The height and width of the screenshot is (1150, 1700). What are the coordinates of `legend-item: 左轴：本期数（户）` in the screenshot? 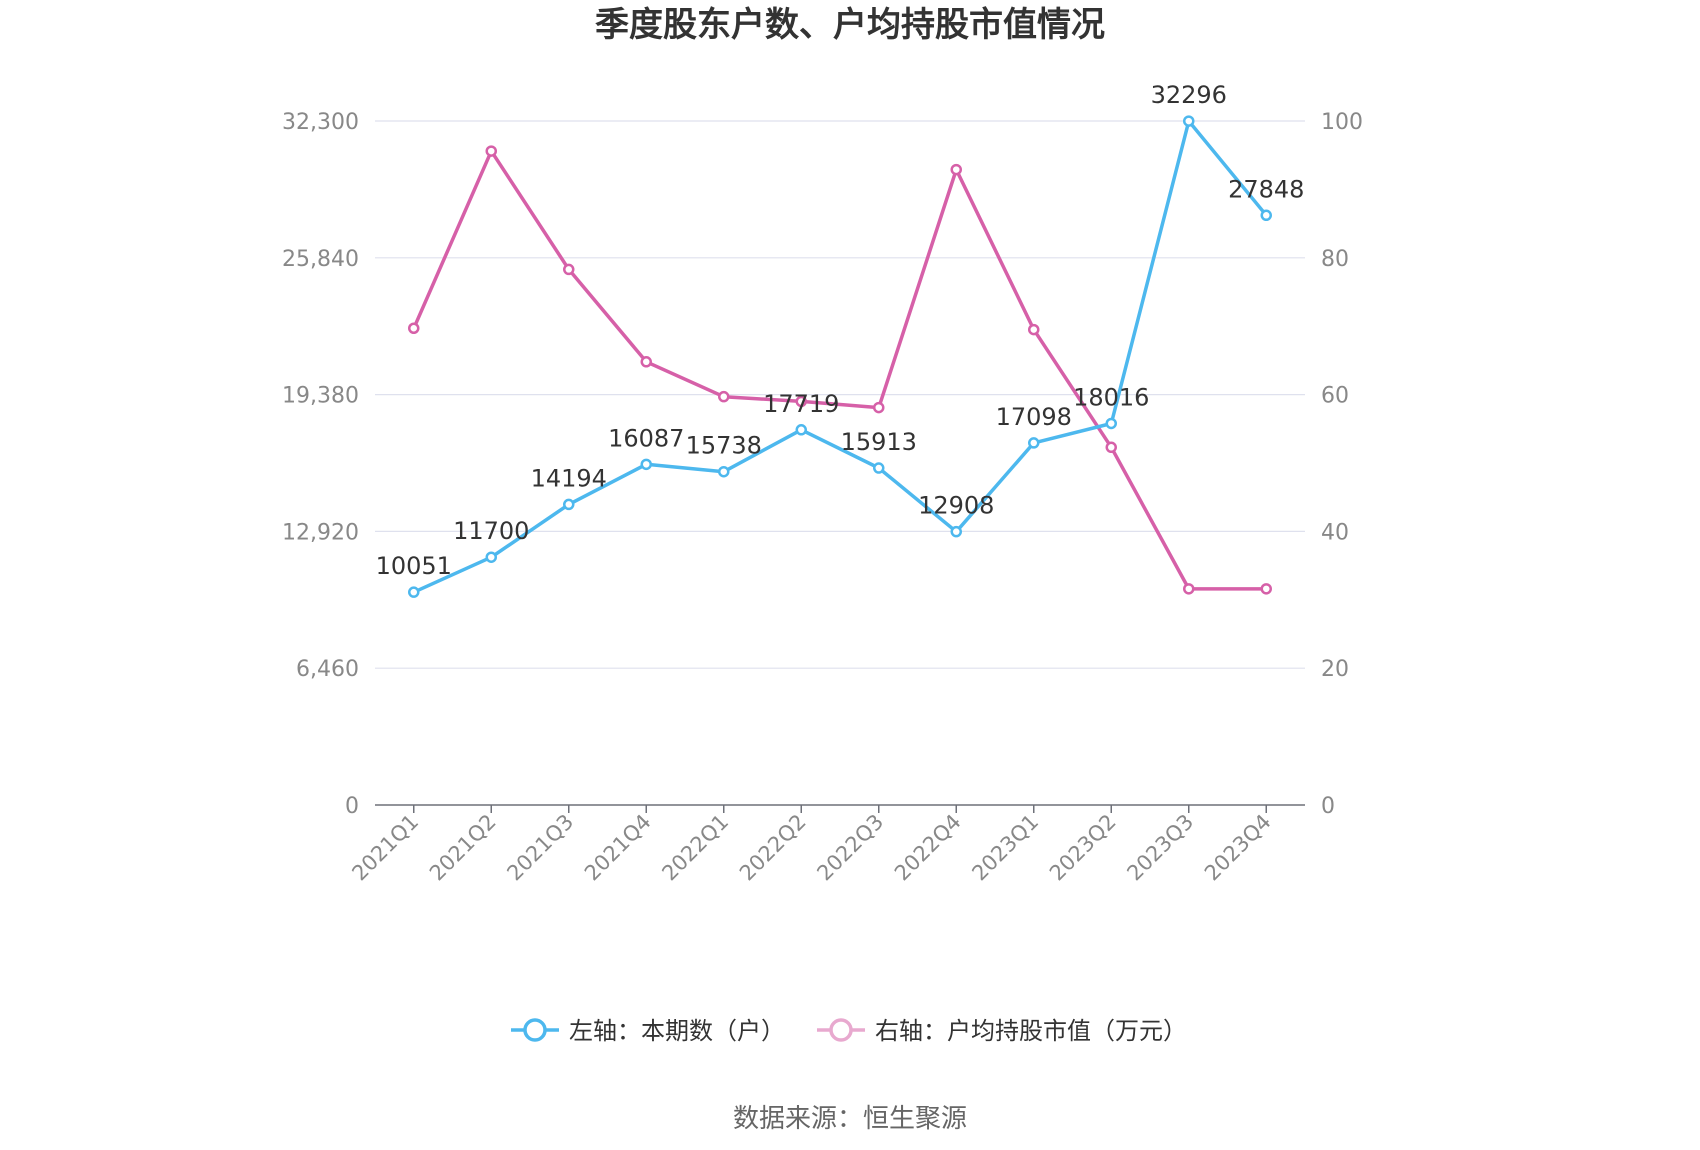 It's located at (648, 1031).